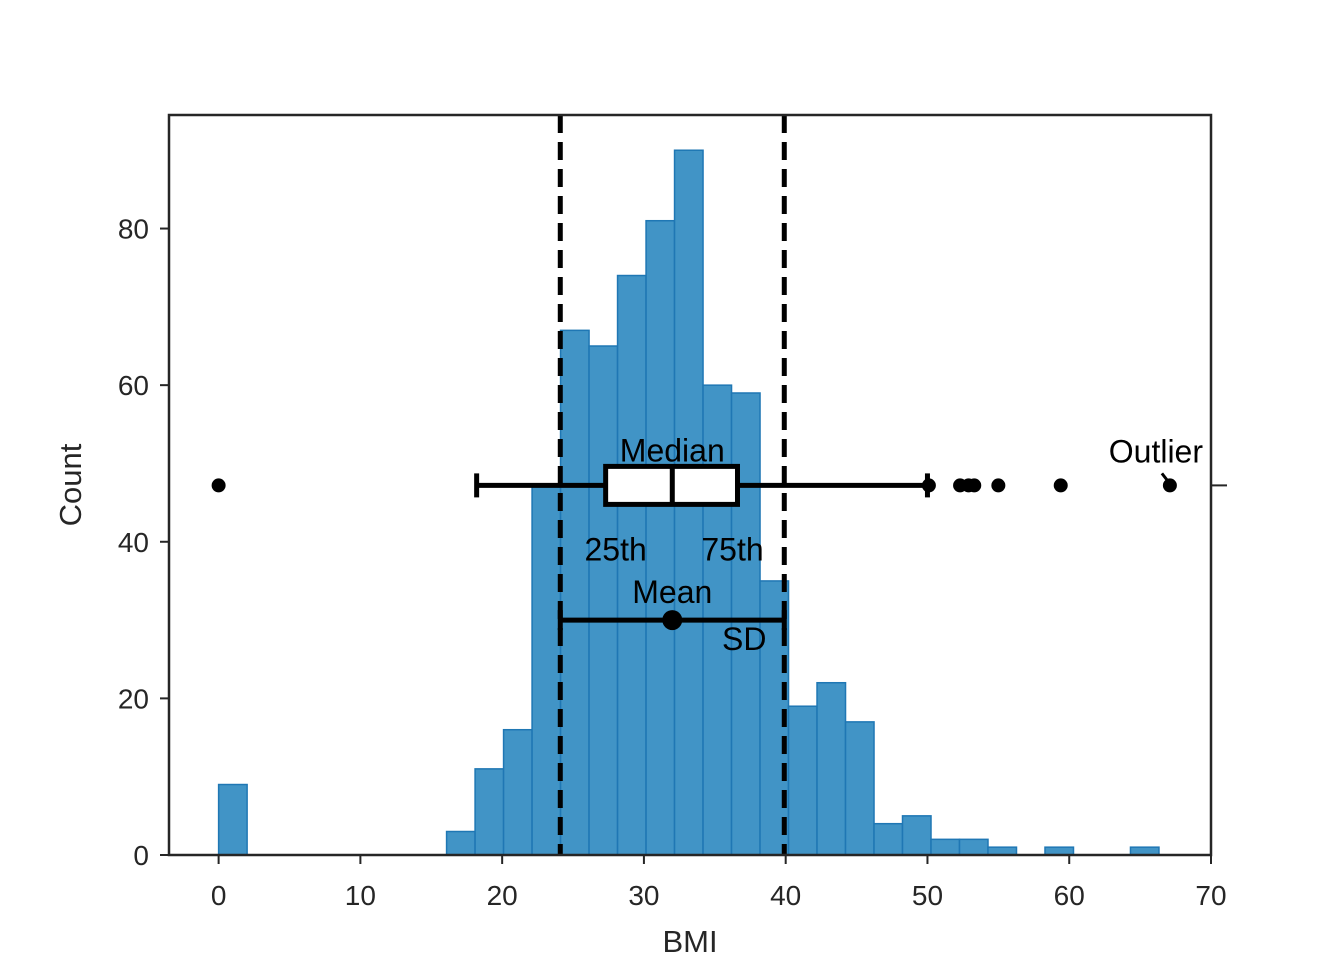 This screenshot has width=1344, height=960. Describe the element at coordinates (732, 549) in the screenshot. I see `q3-annotation: 75th` at that location.